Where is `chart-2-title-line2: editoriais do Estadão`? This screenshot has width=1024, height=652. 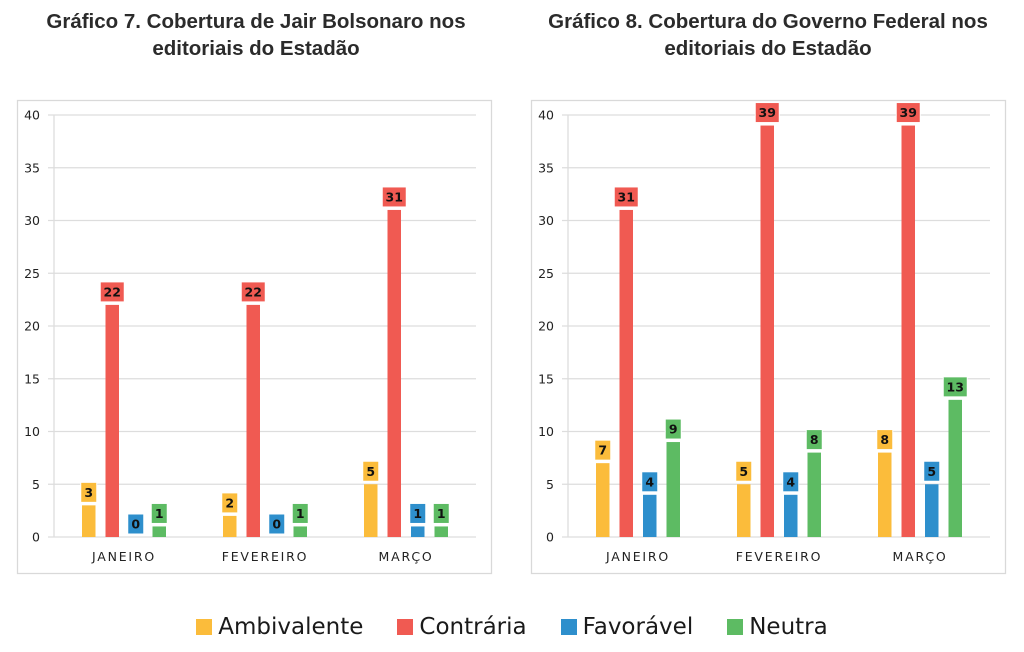 chart-2-title-line2: editoriais do Estadão is located at coordinates (768, 48).